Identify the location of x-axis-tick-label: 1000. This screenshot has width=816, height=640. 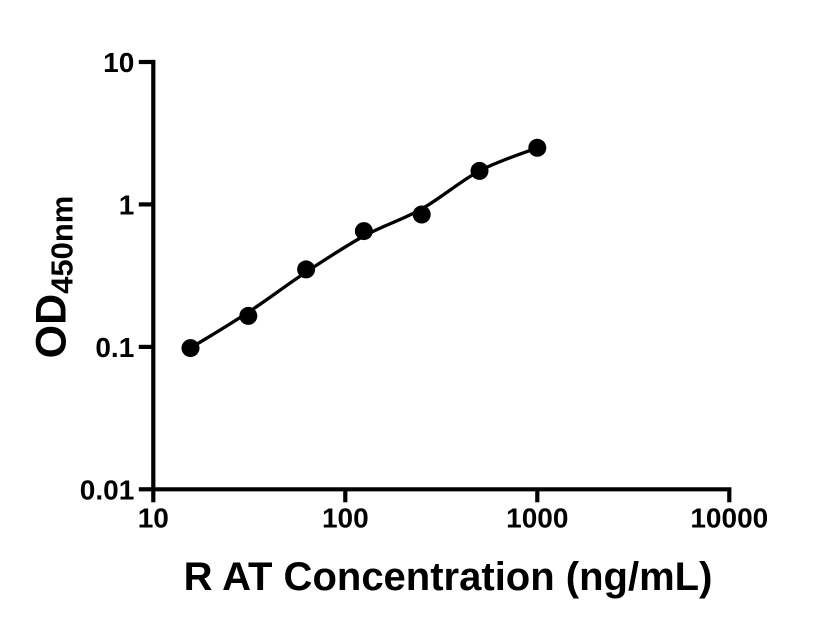
(537, 517).